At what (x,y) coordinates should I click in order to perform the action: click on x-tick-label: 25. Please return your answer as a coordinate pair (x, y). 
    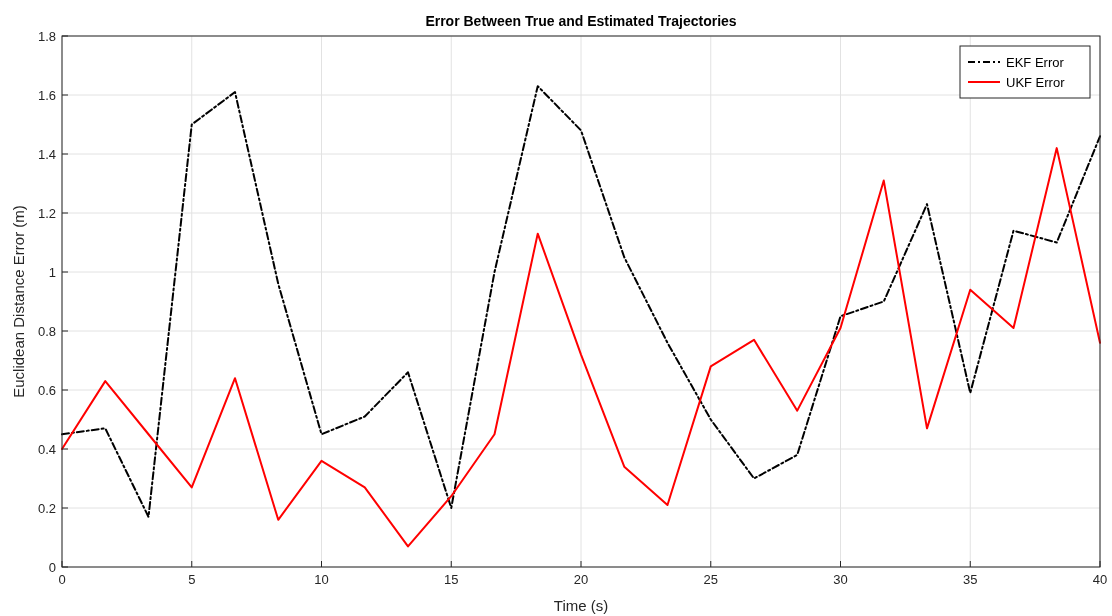
    Looking at the image, I should click on (710, 579).